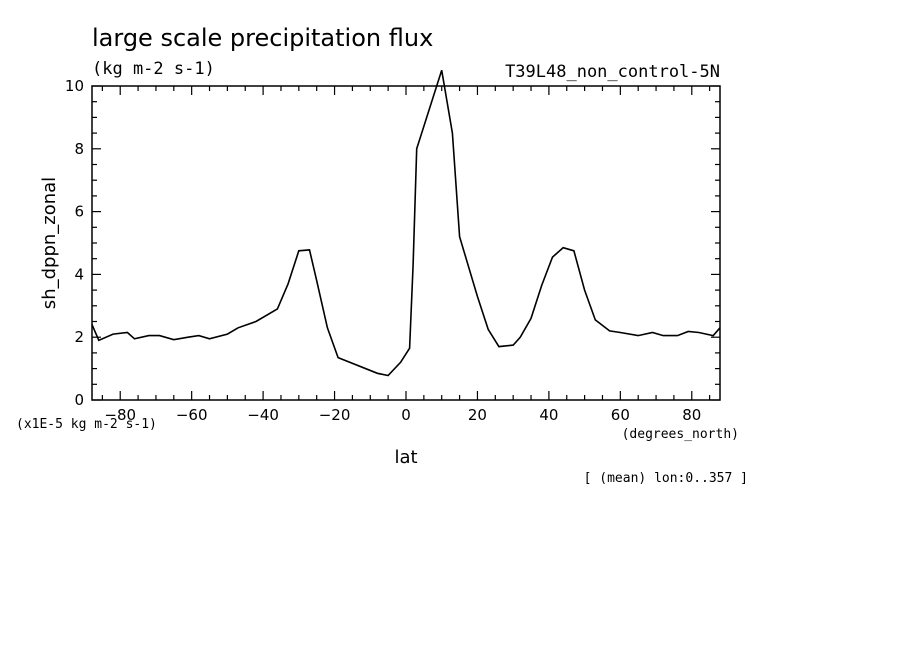 This screenshot has width=904, height=654. Describe the element at coordinates (406, 415) in the screenshot. I see `x-tick-label: 0` at that location.